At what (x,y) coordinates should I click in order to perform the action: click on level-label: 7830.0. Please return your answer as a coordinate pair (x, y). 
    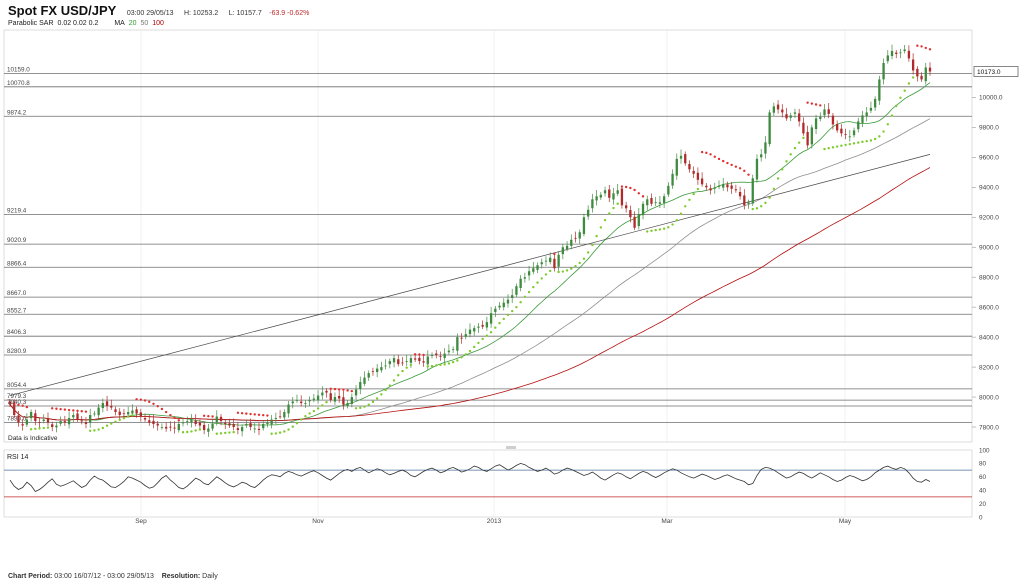
    Looking at the image, I should click on (17, 419).